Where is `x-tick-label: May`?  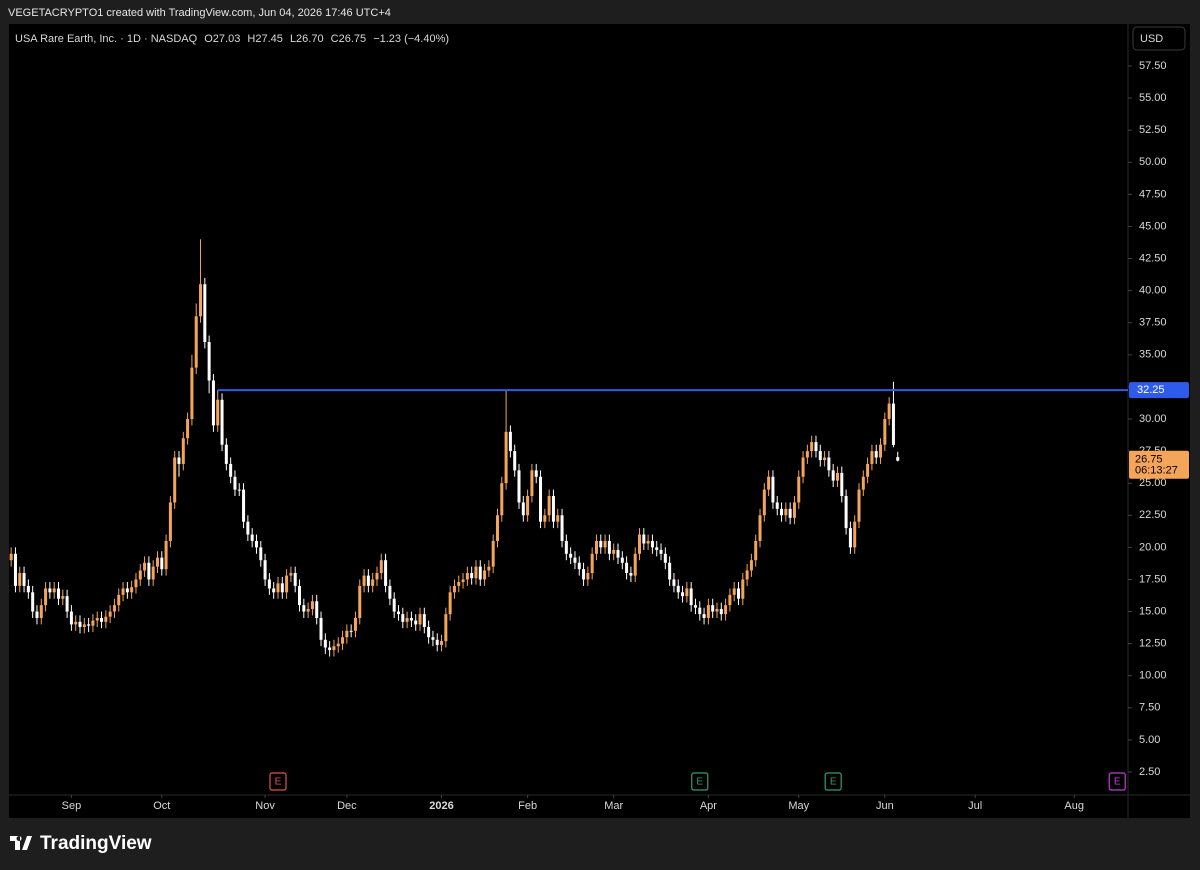
x-tick-label: May is located at coordinates (798, 806).